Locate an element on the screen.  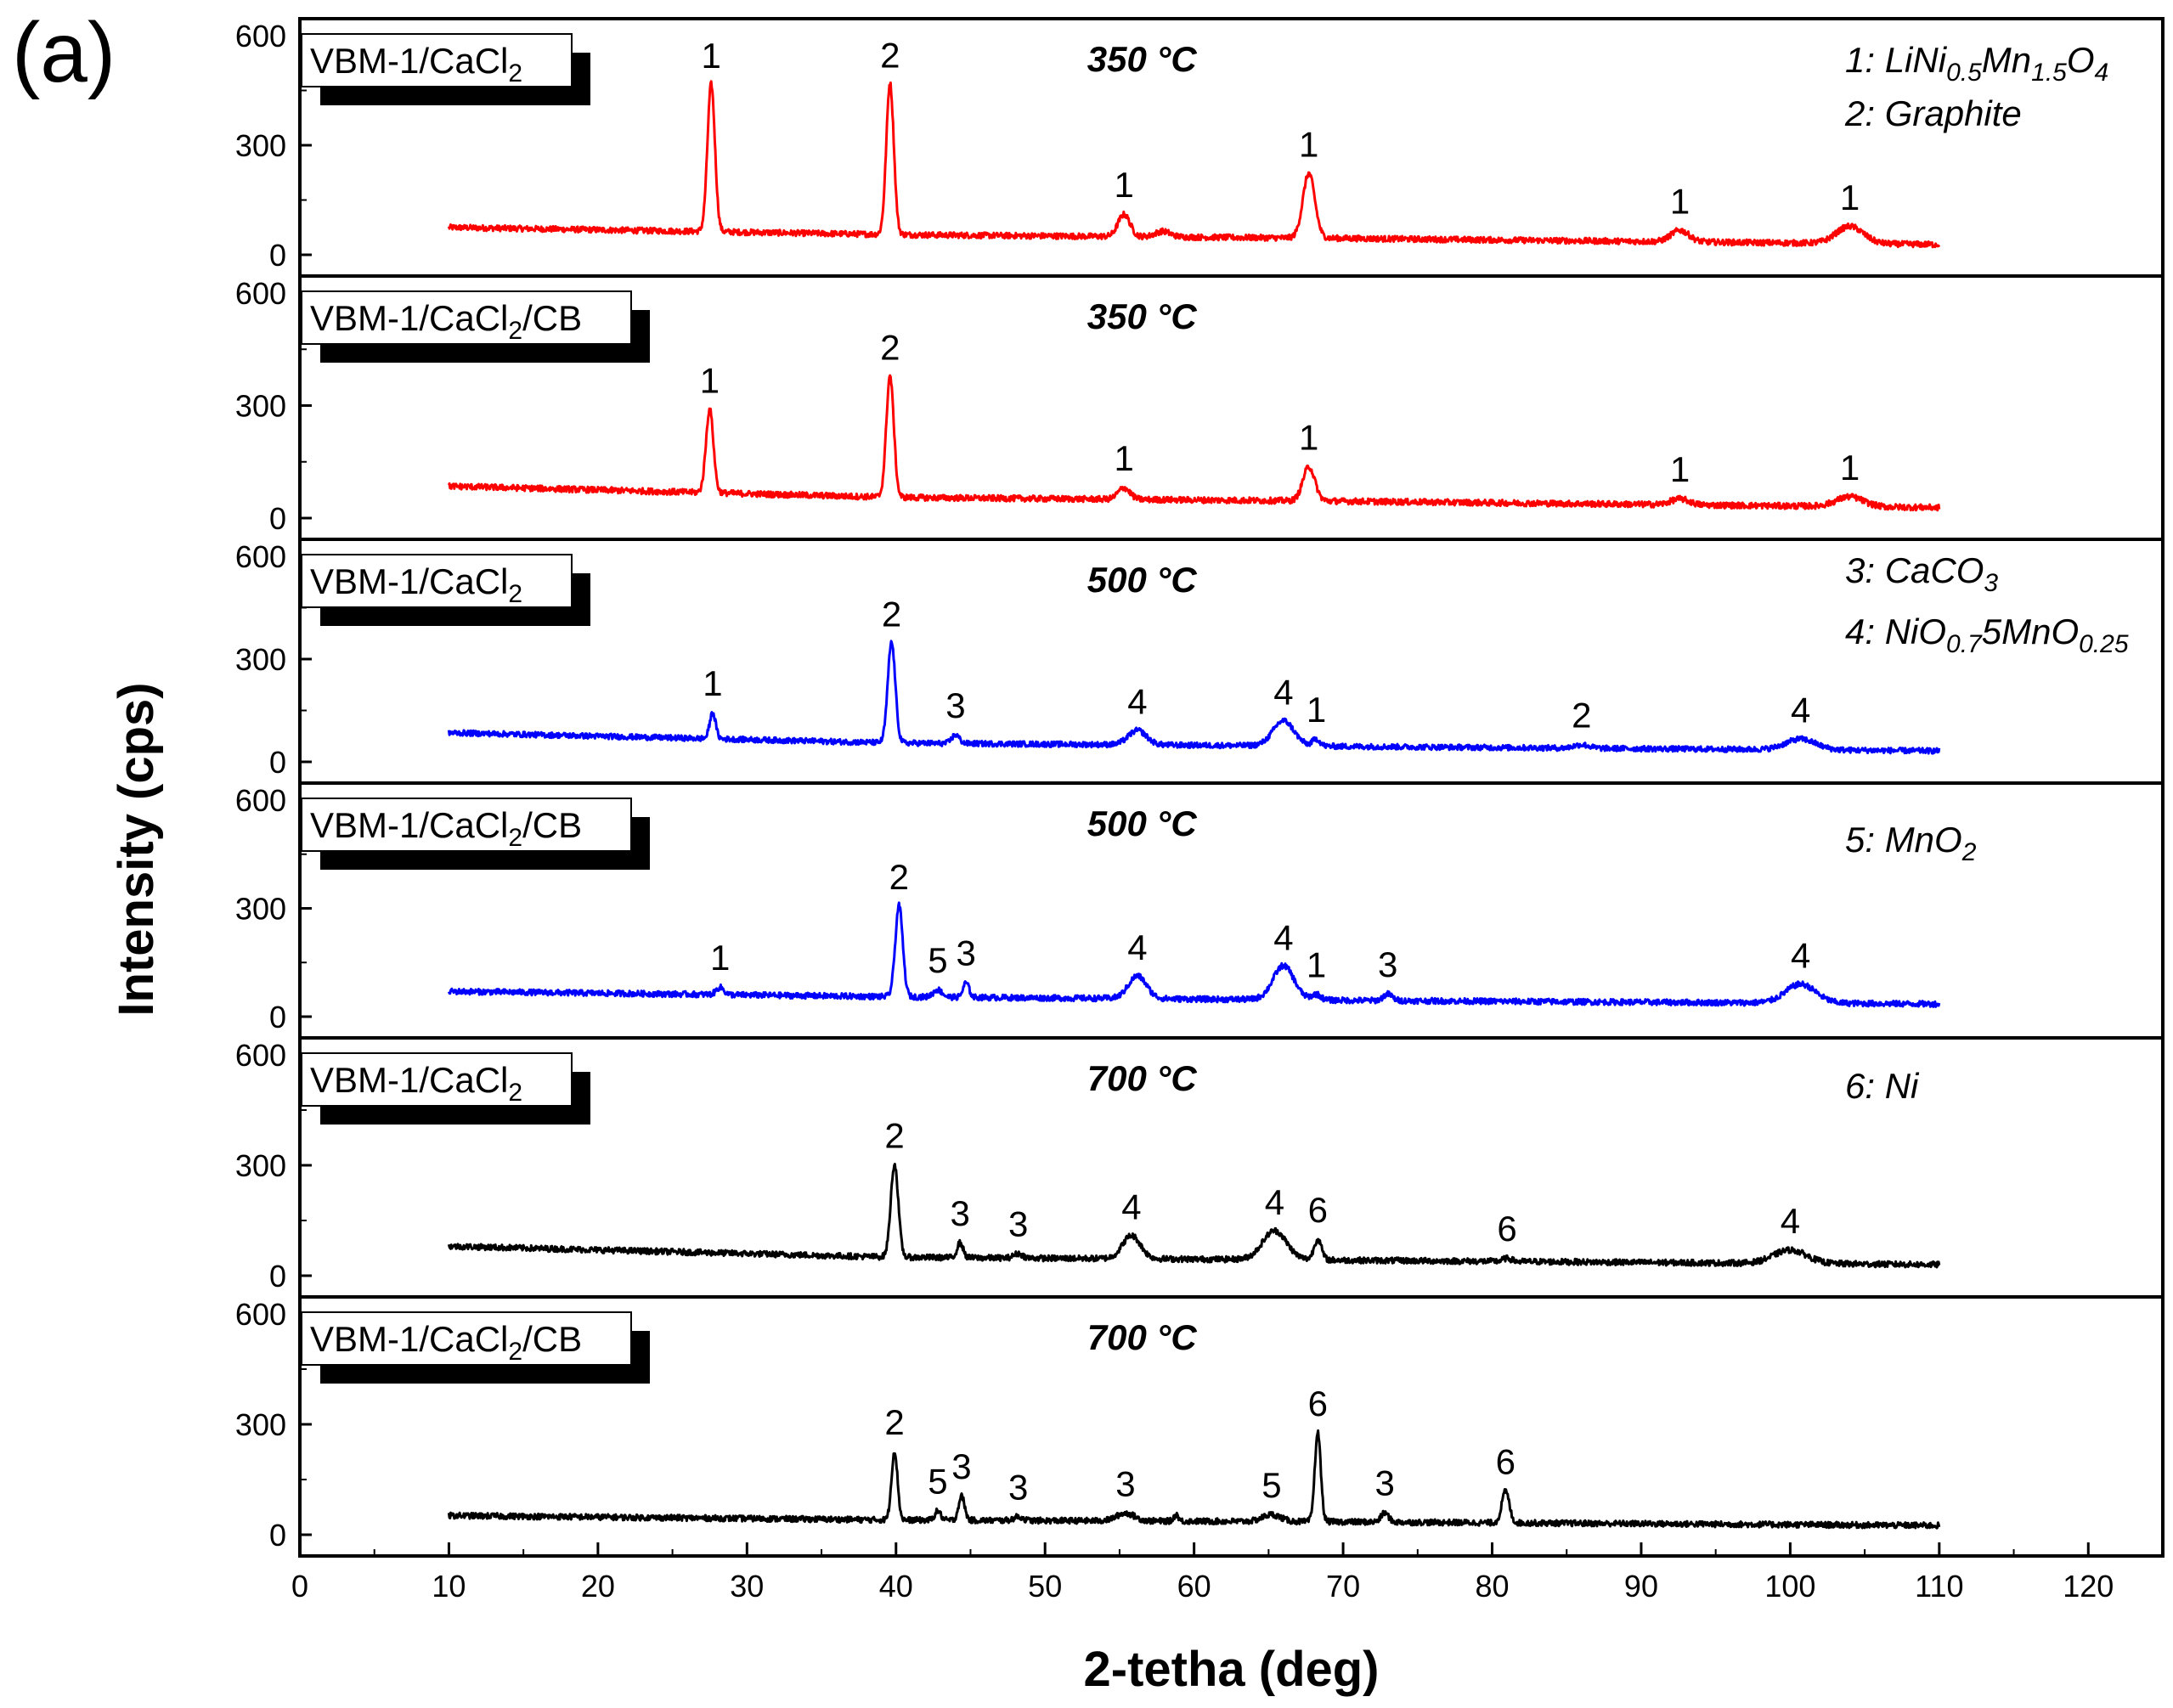
x-tick-label: 100 is located at coordinates (1789, 1586).